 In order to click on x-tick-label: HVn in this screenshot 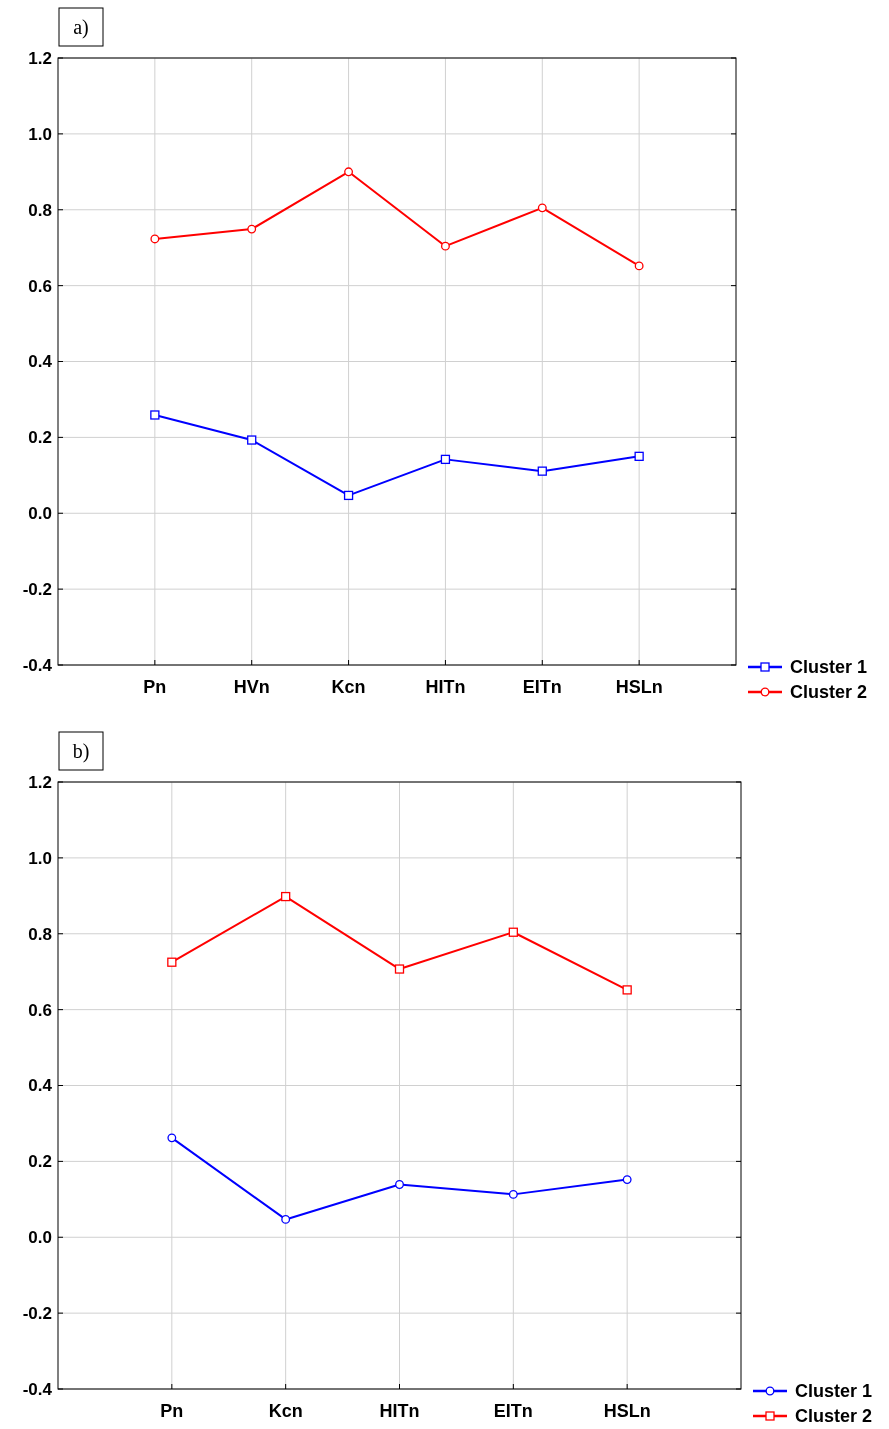, I will do `click(251, 687)`.